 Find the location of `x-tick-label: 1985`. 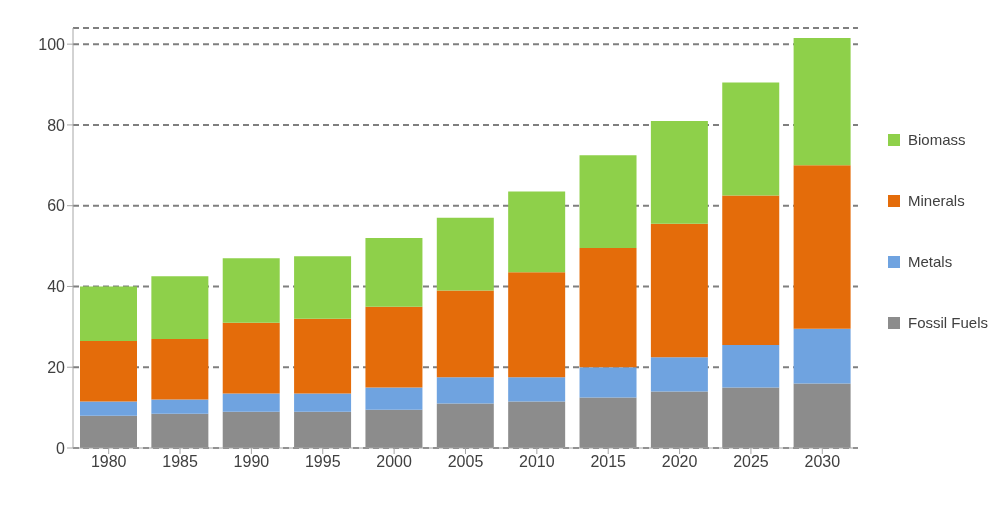

x-tick-label: 1985 is located at coordinates (180, 462).